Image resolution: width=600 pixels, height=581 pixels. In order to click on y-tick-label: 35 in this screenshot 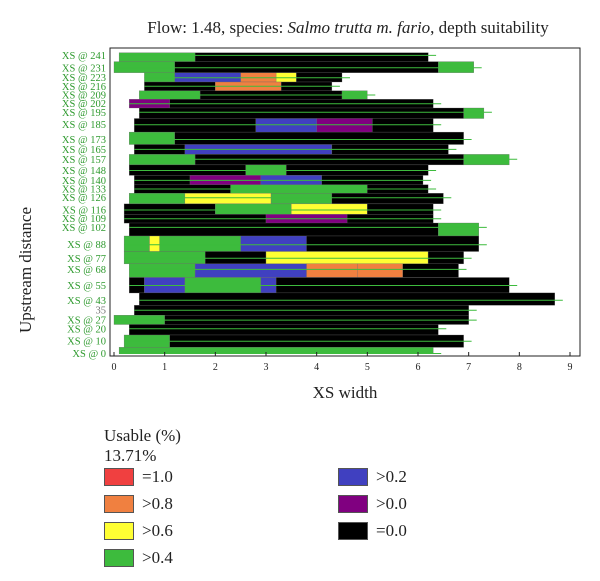, I will do `click(101, 311)`.